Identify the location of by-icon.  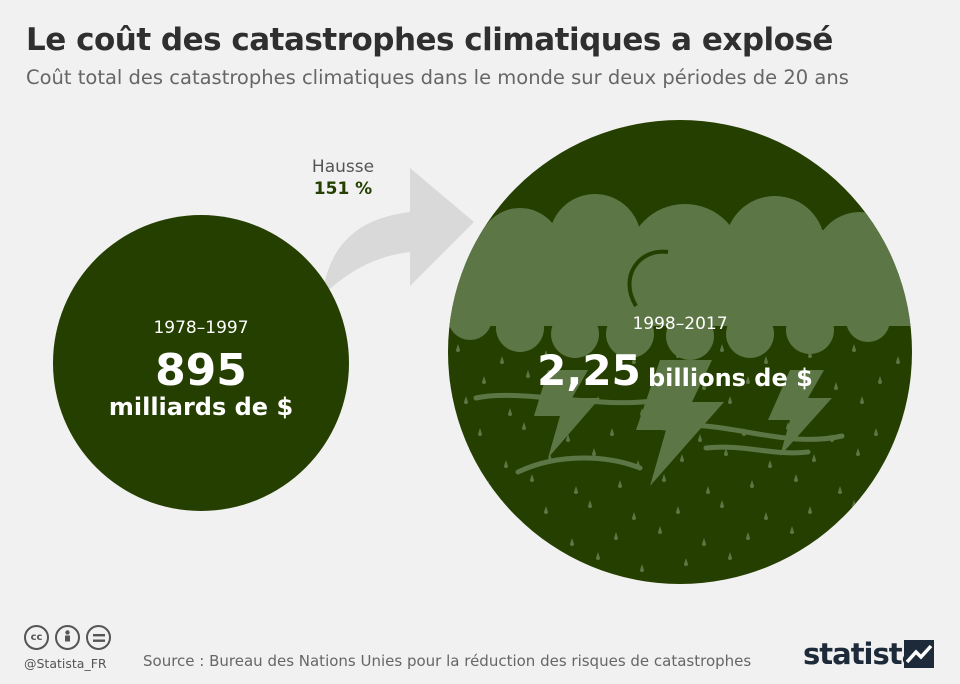
(67, 637).